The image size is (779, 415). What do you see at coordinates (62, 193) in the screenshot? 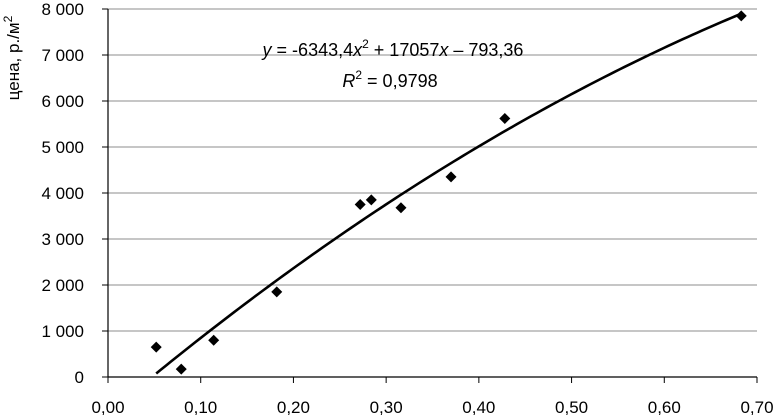
I see `y-tick-label: 4 000` at bounding box center [62, 193].